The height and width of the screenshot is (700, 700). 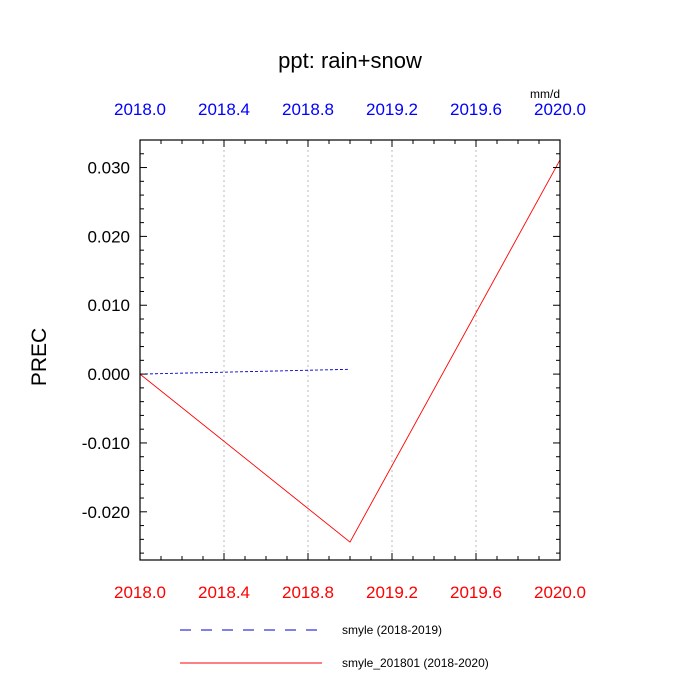 I want to click on x-tick-label-top: 2019.6, so click(x=476, y=109).